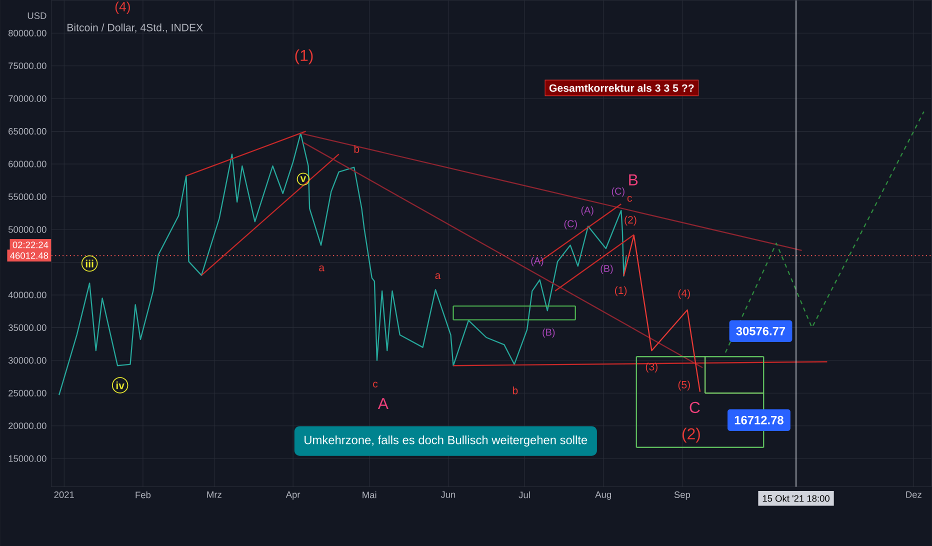  I want to click on annotation: Gesamtkorrektur als 3 3 5 ??, so click(621, 88).